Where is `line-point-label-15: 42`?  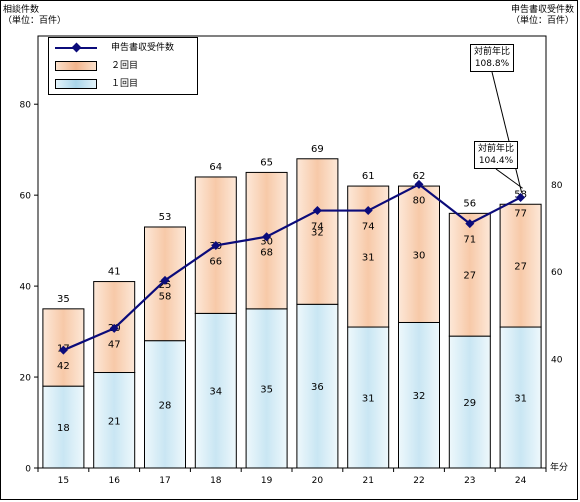
line-point-label-15: 42 is located at coordinates (63, 366).